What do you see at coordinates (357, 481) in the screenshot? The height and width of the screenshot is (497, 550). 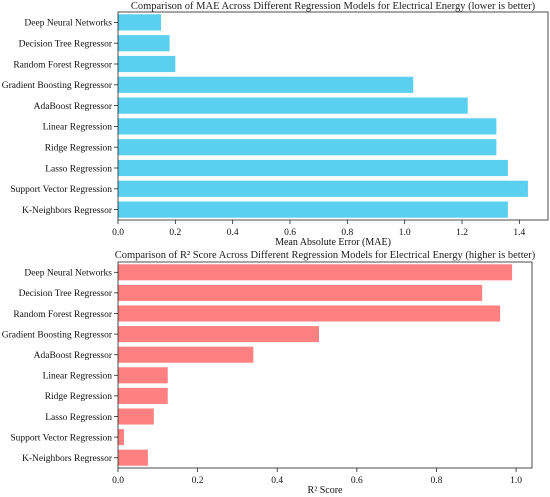 I see `r2-x-tick-label: 0.6` at bounding box center [357, 481].